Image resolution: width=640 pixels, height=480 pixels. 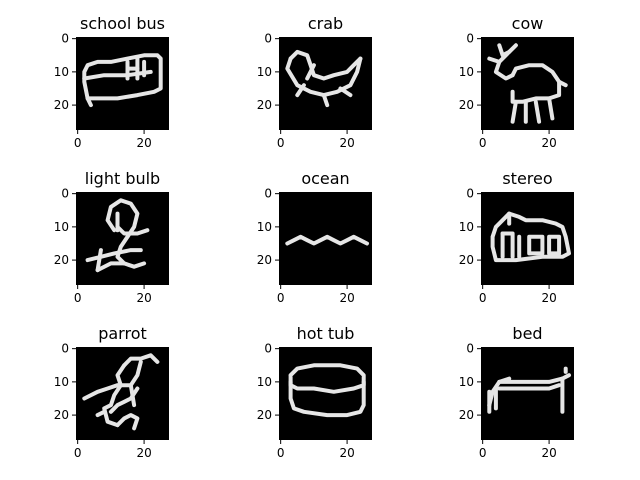 I want to click on subplot-crab: crab 0 20 0 10 20, so click(x=314, y=82).